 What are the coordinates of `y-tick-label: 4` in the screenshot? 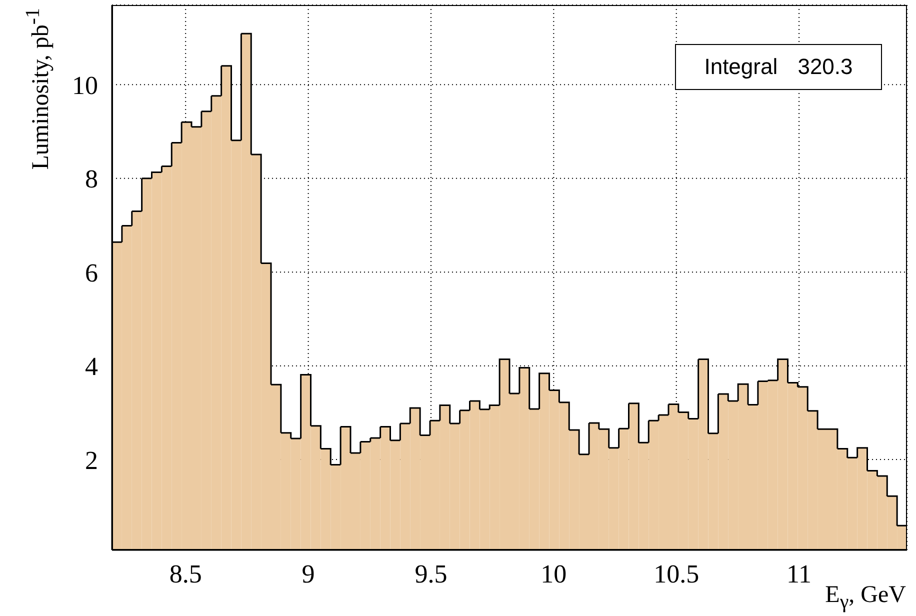 It's located at (91, 367).